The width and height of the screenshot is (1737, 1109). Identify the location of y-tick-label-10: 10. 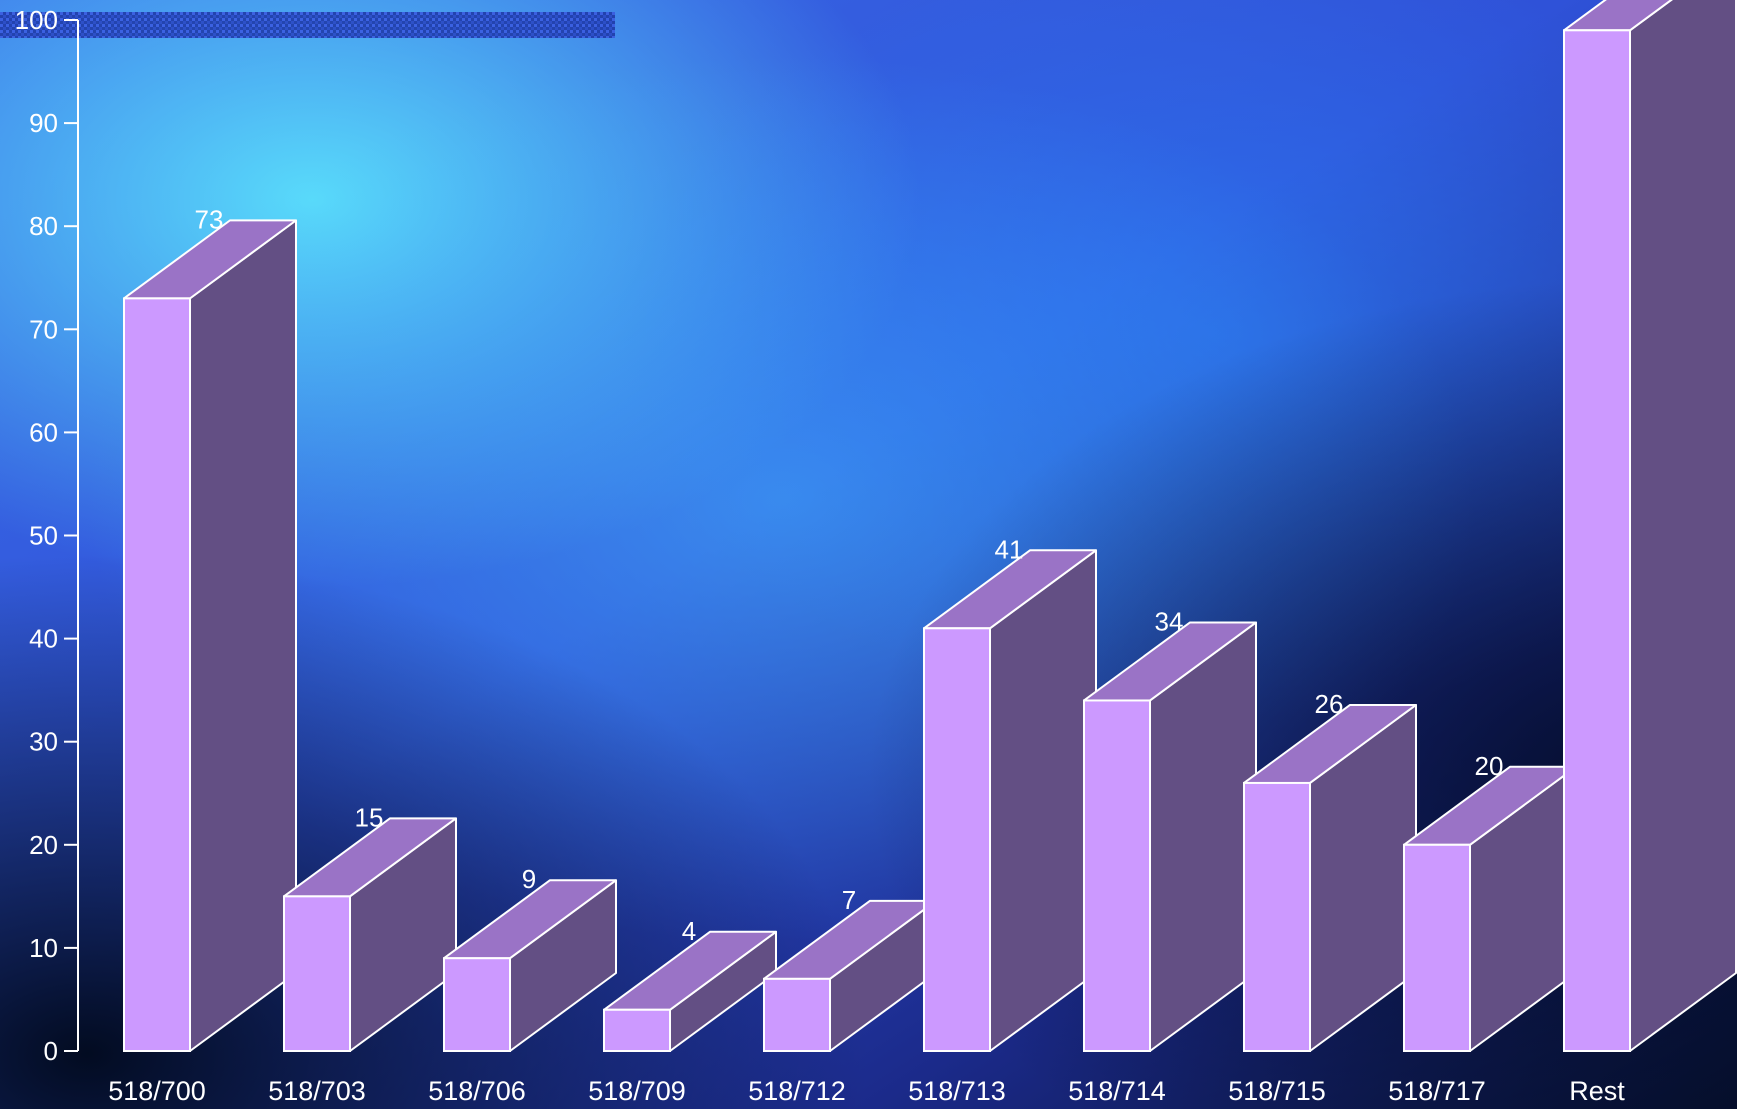
(43, 948).